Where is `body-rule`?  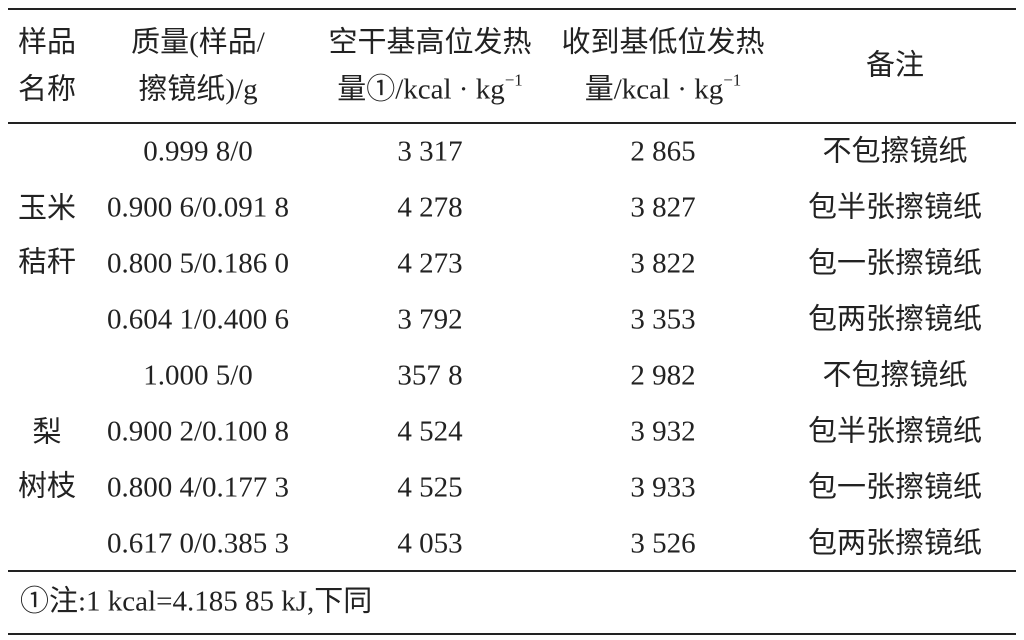 body-rule is located at coordinates (512, 571).